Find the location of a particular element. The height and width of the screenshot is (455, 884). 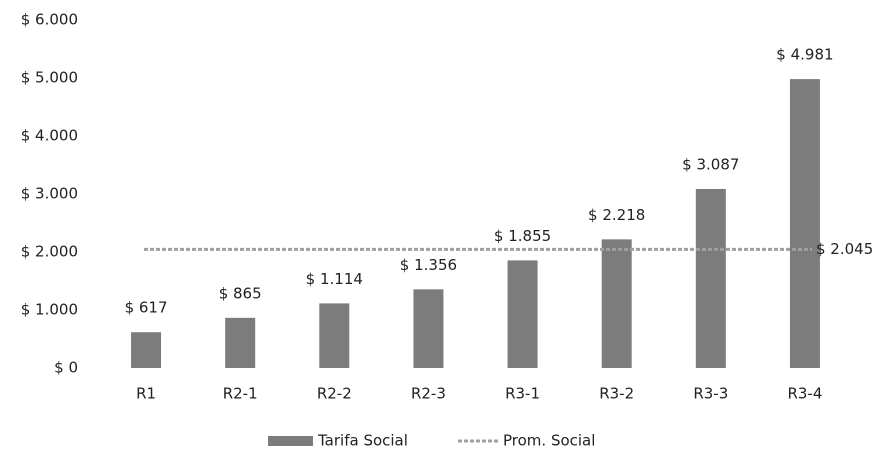

data-label: $ 3.087 is located at coordinates (710, 164).